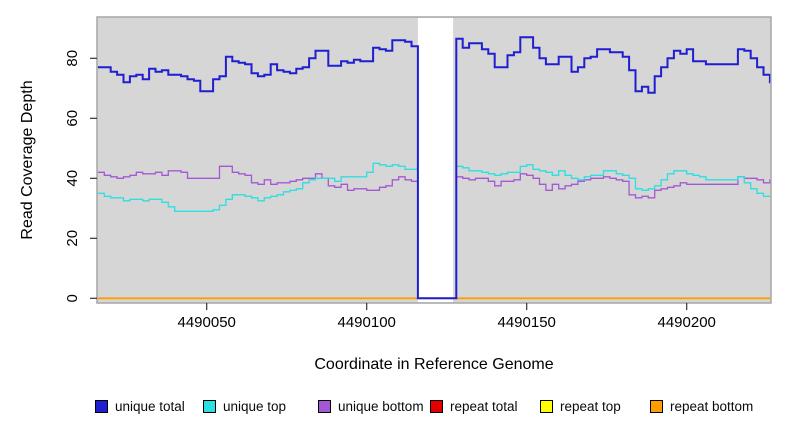 Image resolution: width=792 pixels, height=432 pixels. I want to click on legend-swatch-repeat-top, so click(546, 406).